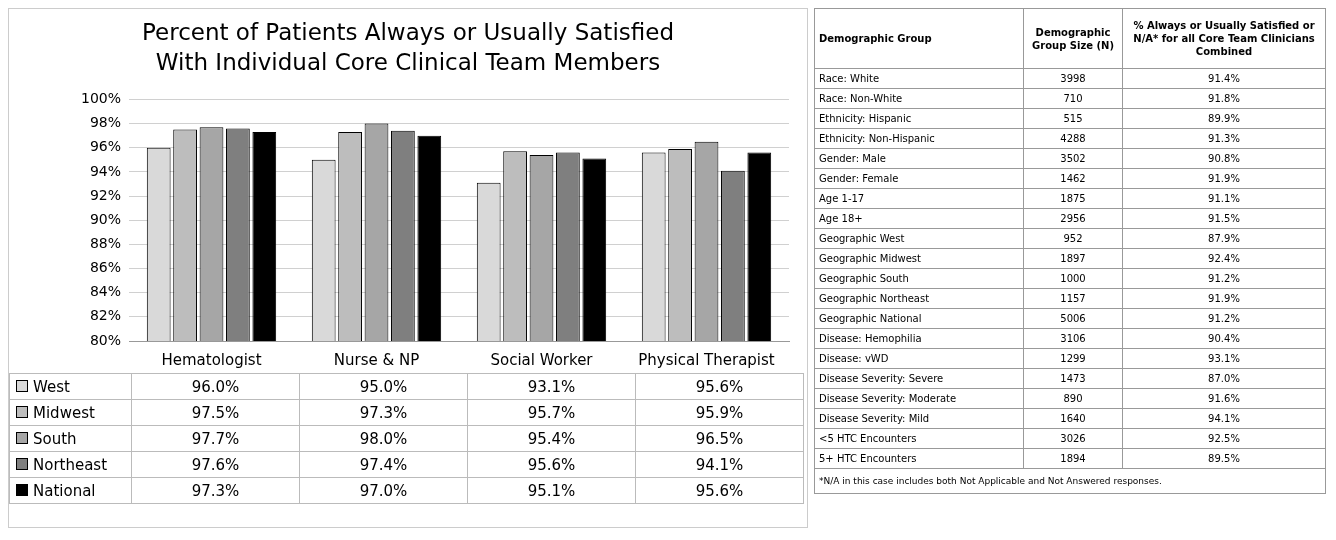 The height and width of the screenshot is (540, 1336). Describe the element at coordinates (70, 464) in the screenshot. I see `legend-label: Northeast` at that location.